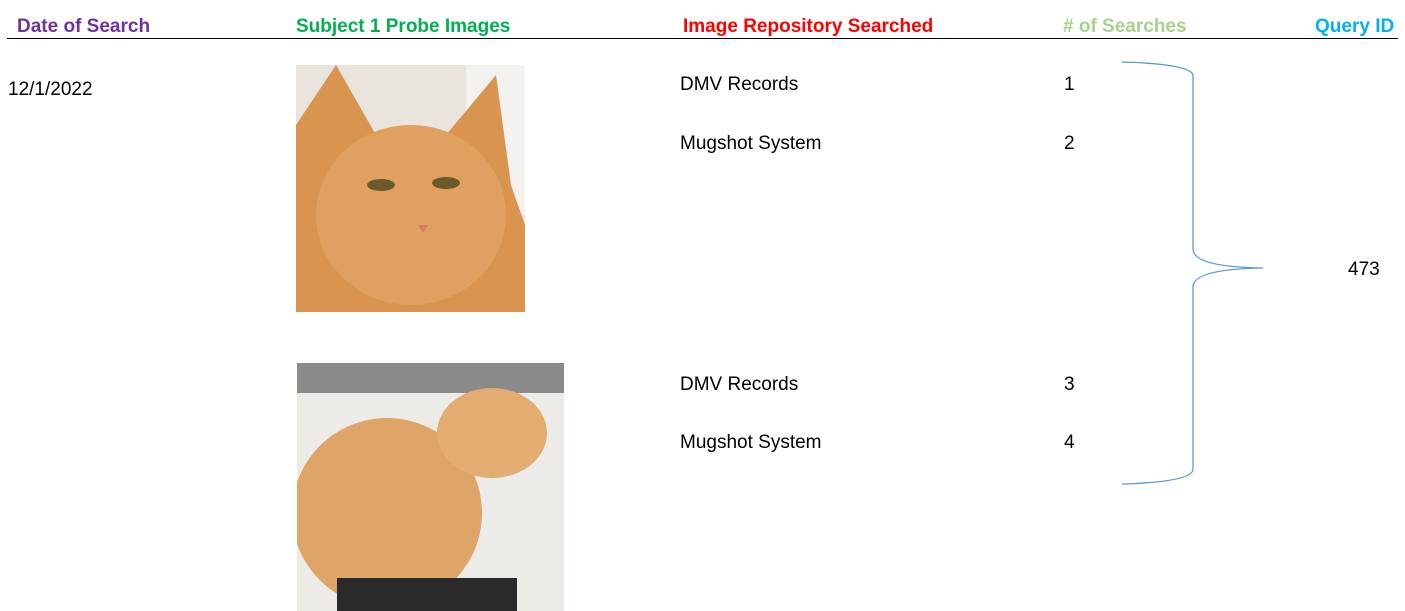 This screenshot has width=1405, height=611. What do you see at coordinates (1125, 26) in the screenshot?
I see `column-header: # of Searches` at bounding box center [1125, 26].